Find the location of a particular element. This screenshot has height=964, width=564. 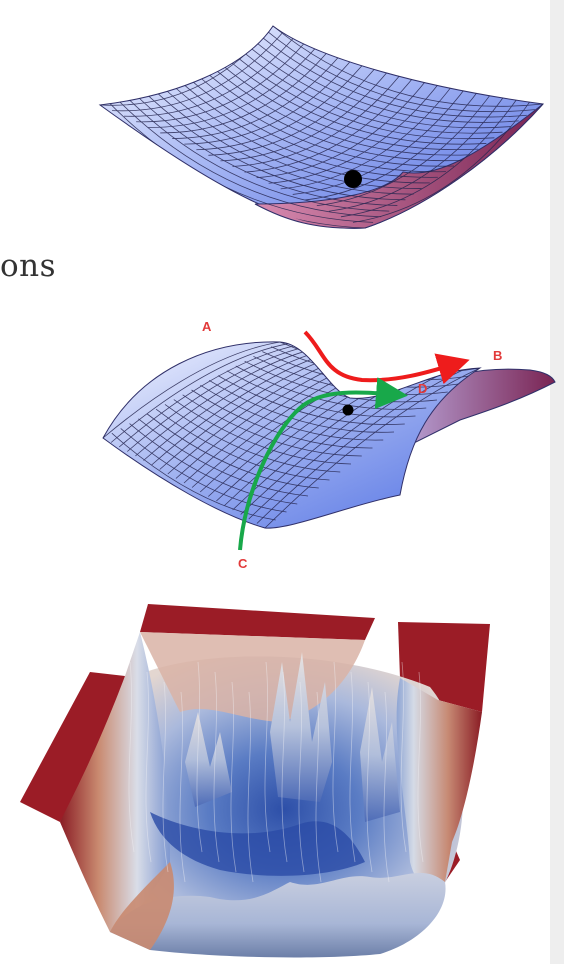

peak-cluster-center is located at coordinates (301, 727).